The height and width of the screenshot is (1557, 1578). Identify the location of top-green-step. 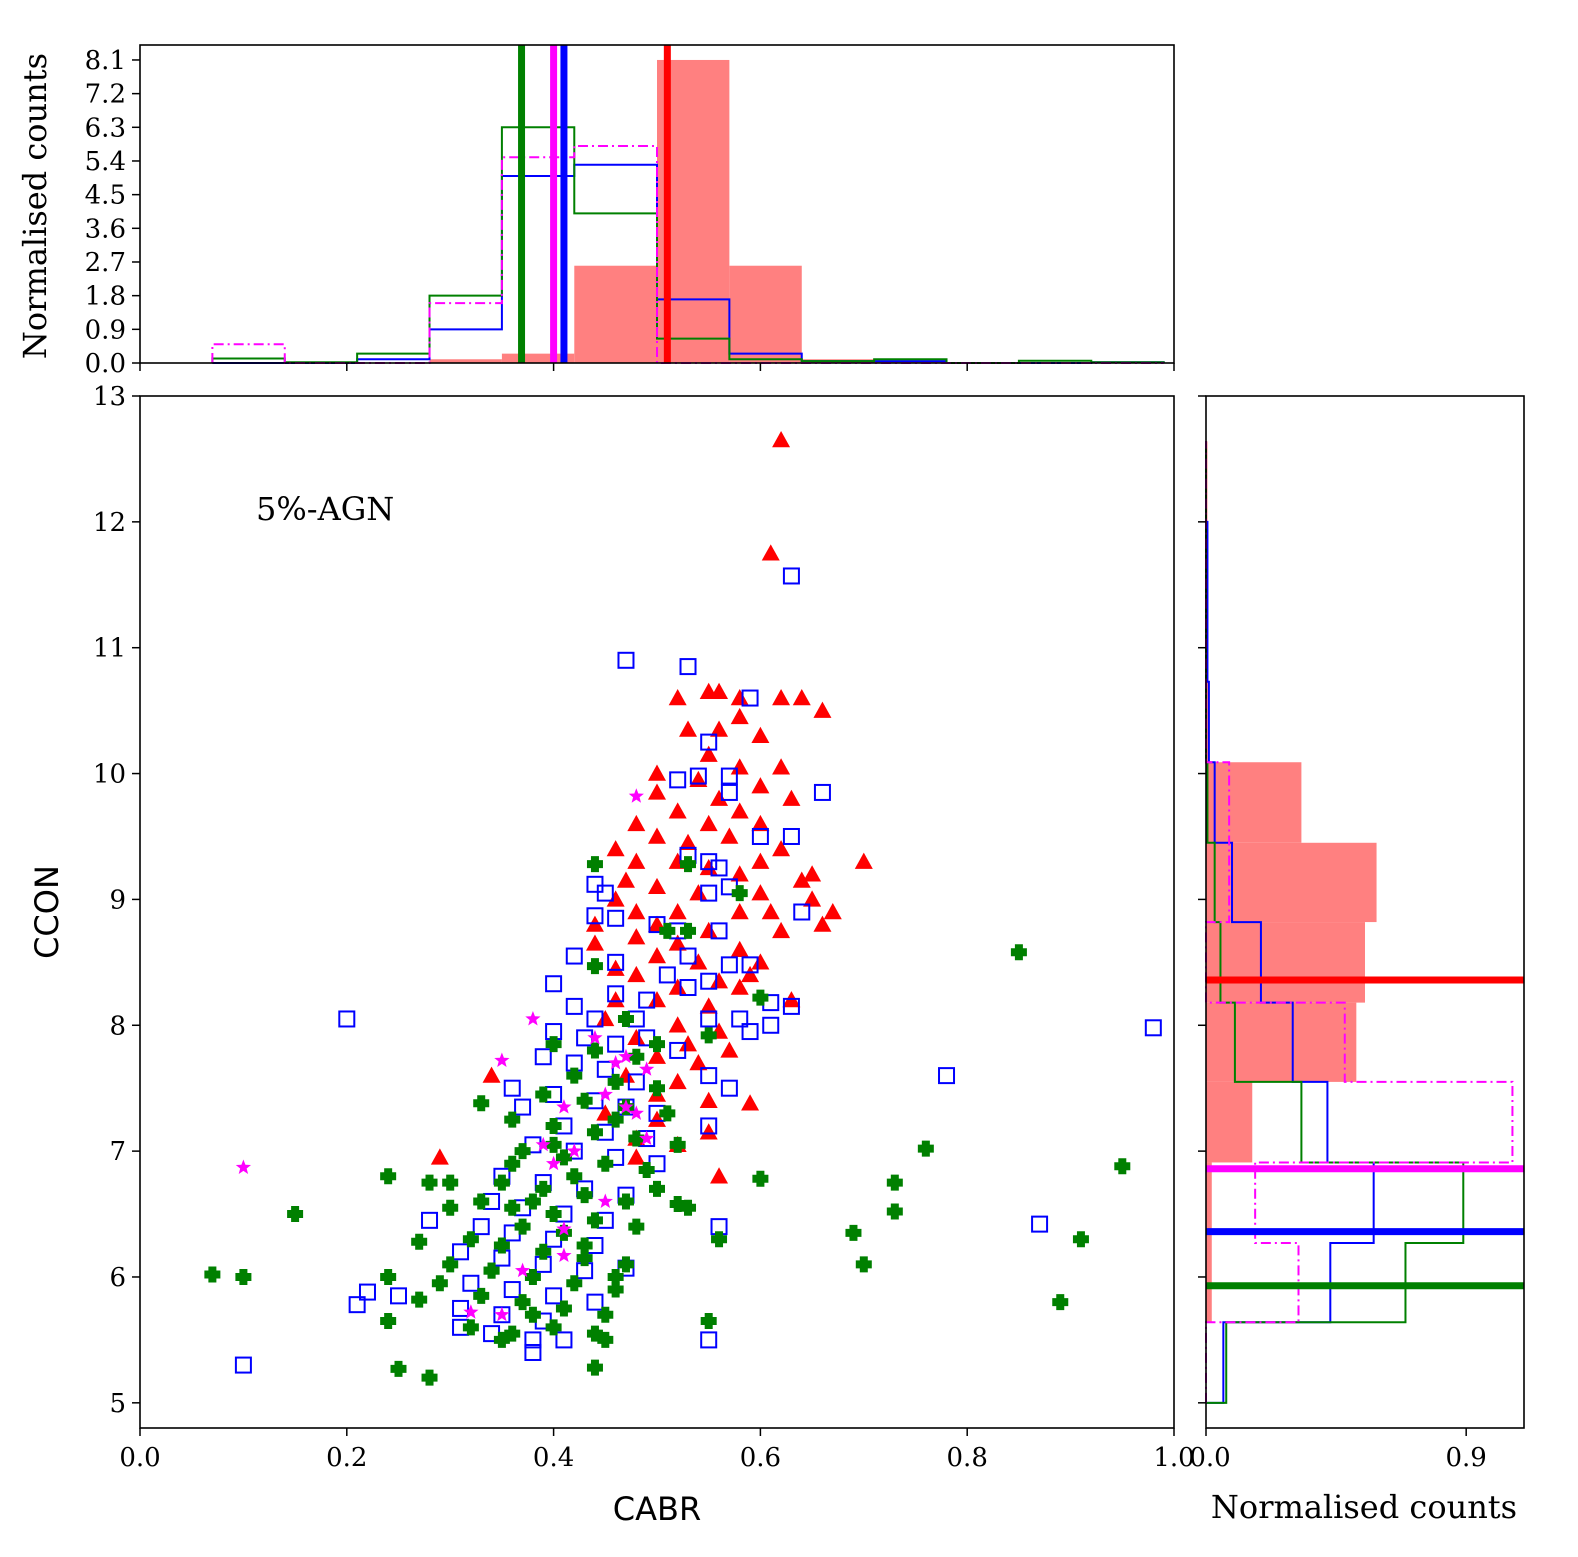
(688, 245).